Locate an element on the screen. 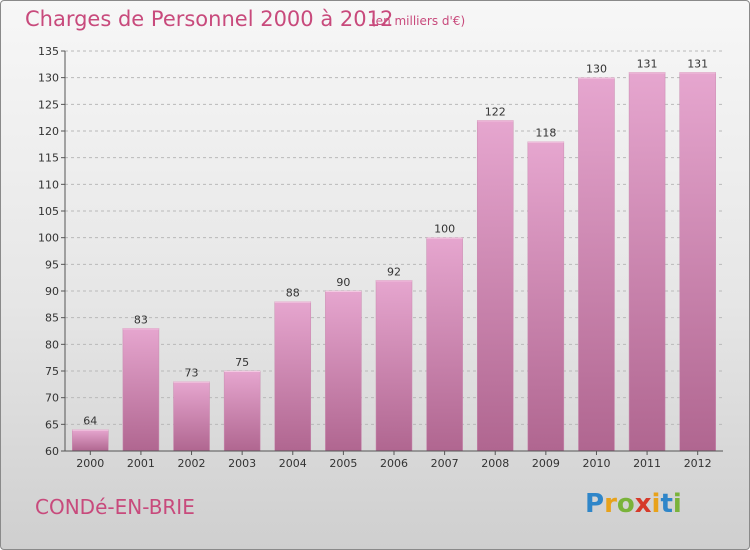  y-tick-label: 80 is located at coordinates (52, 344).